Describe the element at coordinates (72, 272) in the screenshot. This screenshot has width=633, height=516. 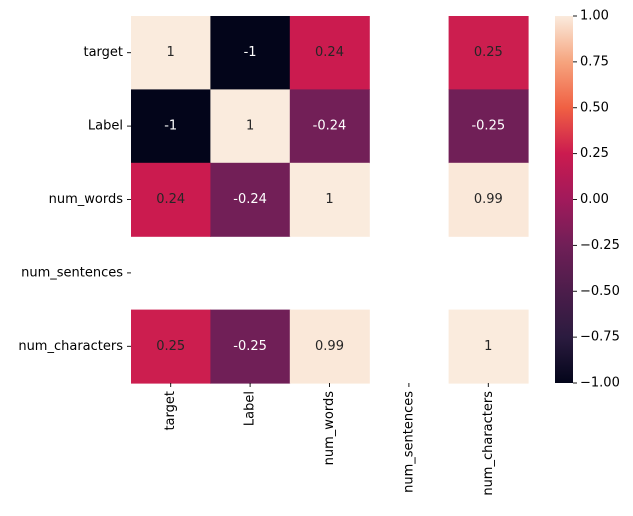
I see `row-tick-label: num_sentences` at that location.